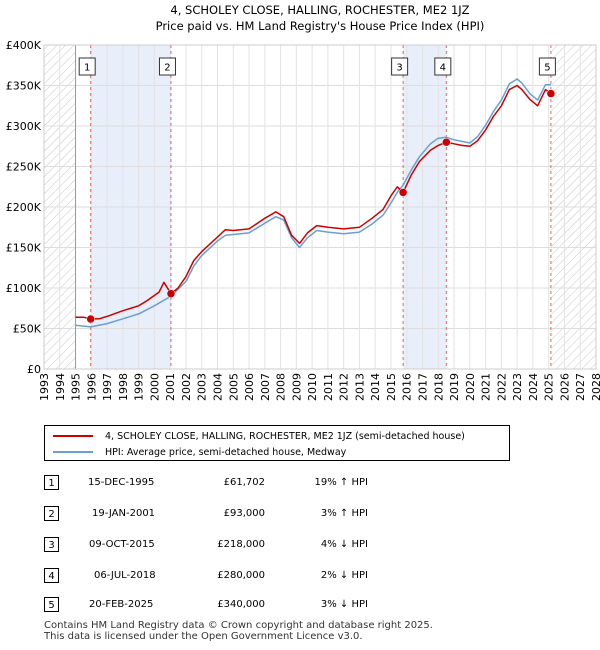 The height and width of the screenshot is (650, 600). What do you see at coordinates (107, 387) in the screenshot?
I see `x-tick-label: 1997` at bounding box center [107, 387].